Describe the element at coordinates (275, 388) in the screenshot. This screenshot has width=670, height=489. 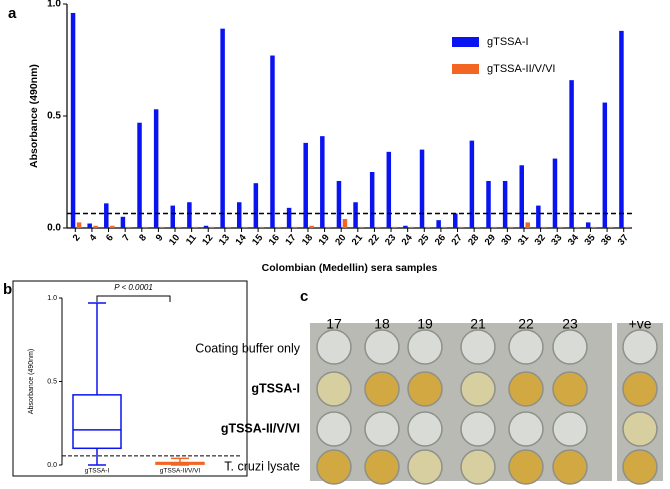
I see `row-label: gTSSA-I` at that location.